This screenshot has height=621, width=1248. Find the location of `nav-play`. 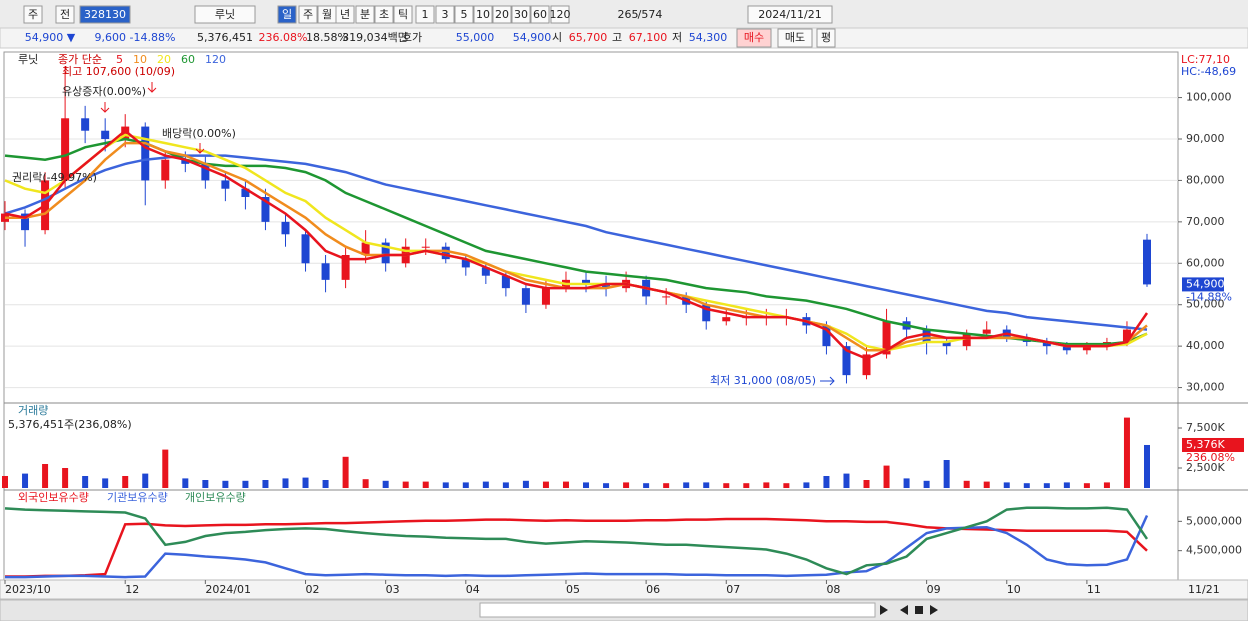

nav-play is located at coordinates (934, 610).